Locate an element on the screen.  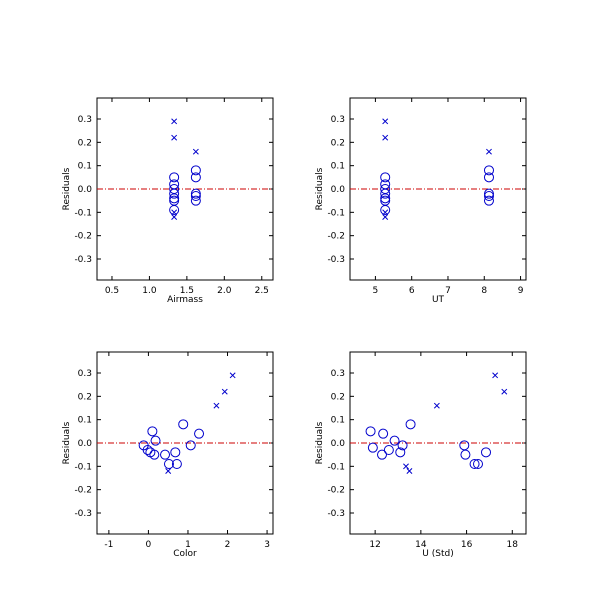
x-tick-label: 1.0 is located at coordinates (149, 291).